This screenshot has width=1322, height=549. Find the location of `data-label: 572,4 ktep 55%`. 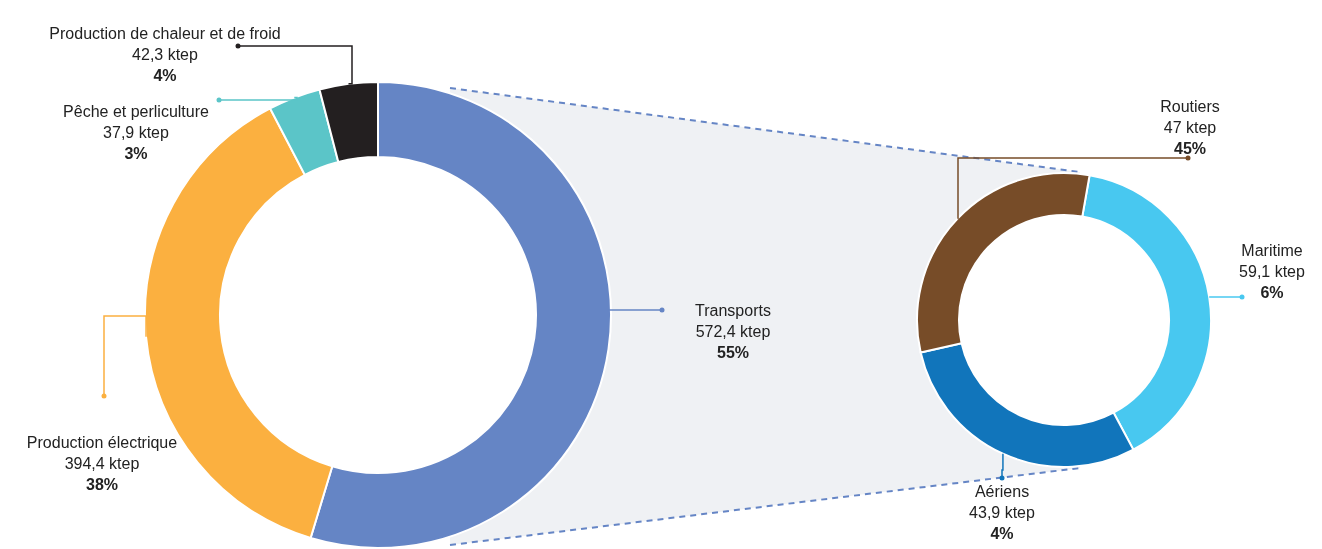

data-label: 572,4 ktep 55% is located at coordinates (733, 342).